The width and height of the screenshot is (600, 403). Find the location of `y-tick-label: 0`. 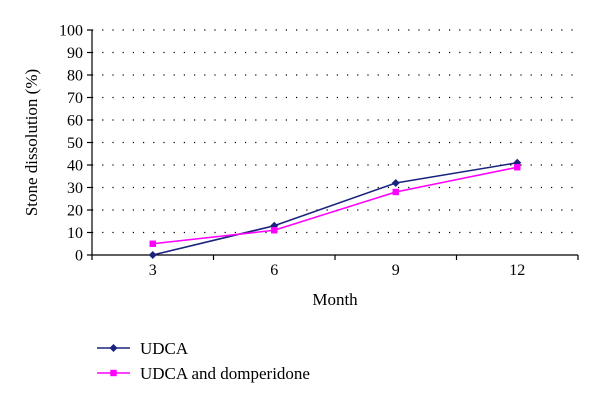

y-tick-label: 0 is located at coordinates (79, 256).